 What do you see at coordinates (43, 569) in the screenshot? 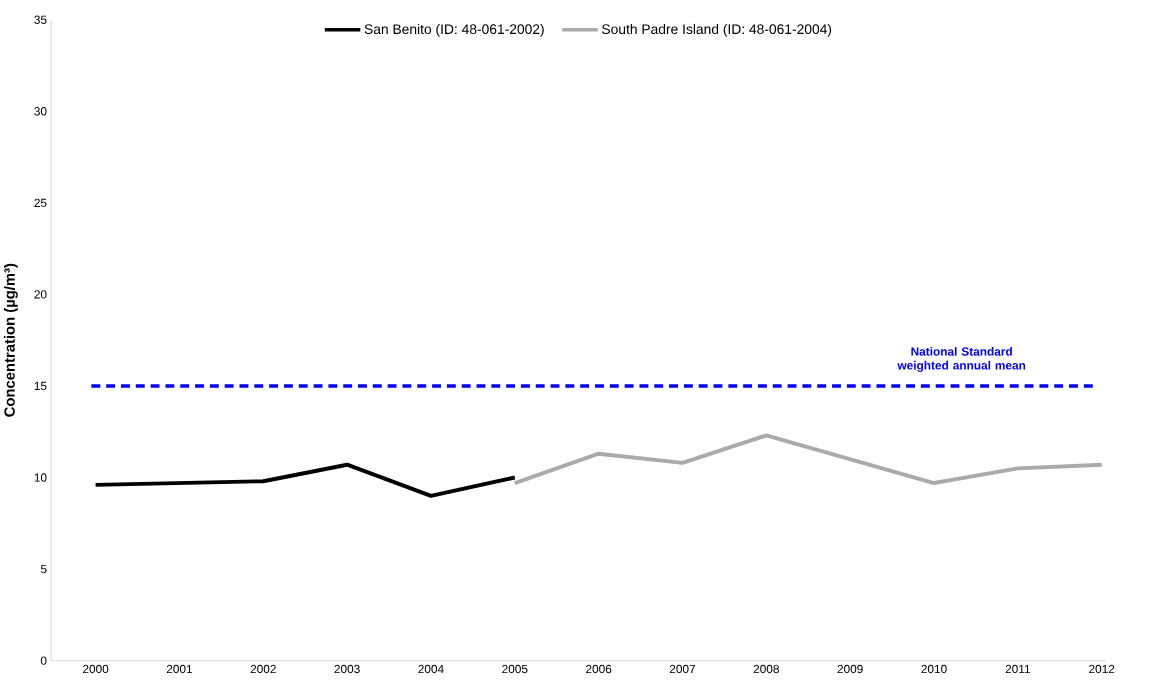
I see `y-tick-label: 5` at bounding box center [43, 569].